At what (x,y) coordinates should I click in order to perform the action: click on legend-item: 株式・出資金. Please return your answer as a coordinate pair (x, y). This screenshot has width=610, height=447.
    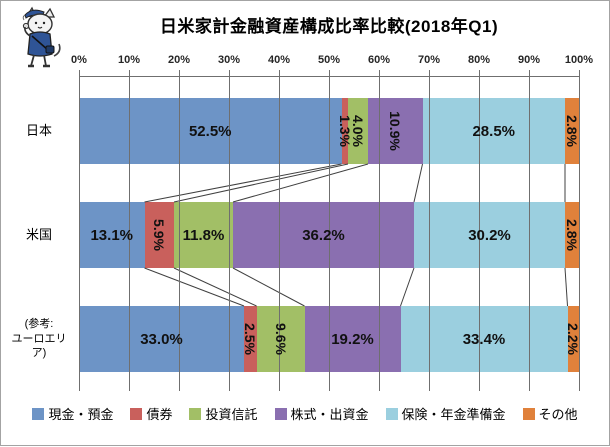
    Looking at the image, I should click on (321, 413).